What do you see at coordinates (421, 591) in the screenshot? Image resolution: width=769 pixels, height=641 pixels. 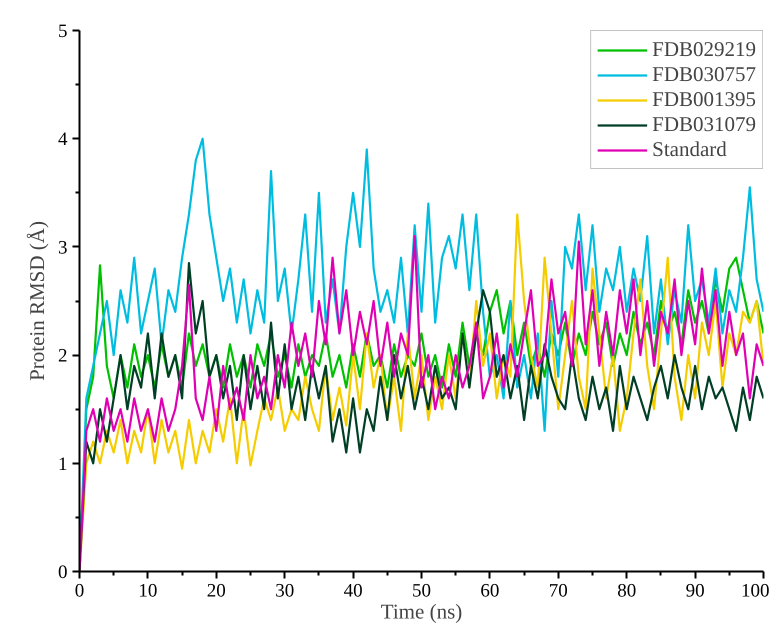 I see `x-tick-label: 50` at bounding box center [421, 591].